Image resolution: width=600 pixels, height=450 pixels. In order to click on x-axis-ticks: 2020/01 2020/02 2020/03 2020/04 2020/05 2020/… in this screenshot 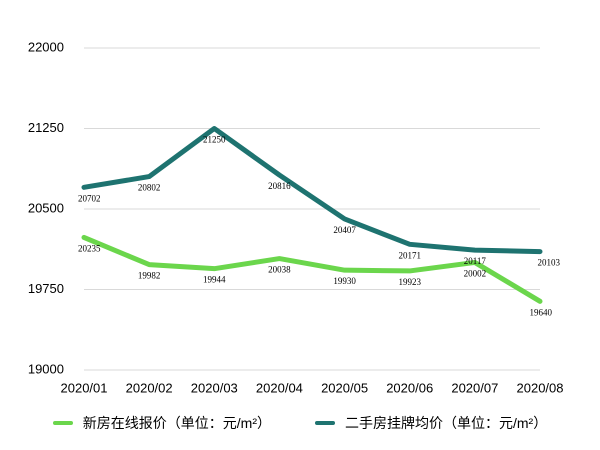, I will do `click(312, 387)`.